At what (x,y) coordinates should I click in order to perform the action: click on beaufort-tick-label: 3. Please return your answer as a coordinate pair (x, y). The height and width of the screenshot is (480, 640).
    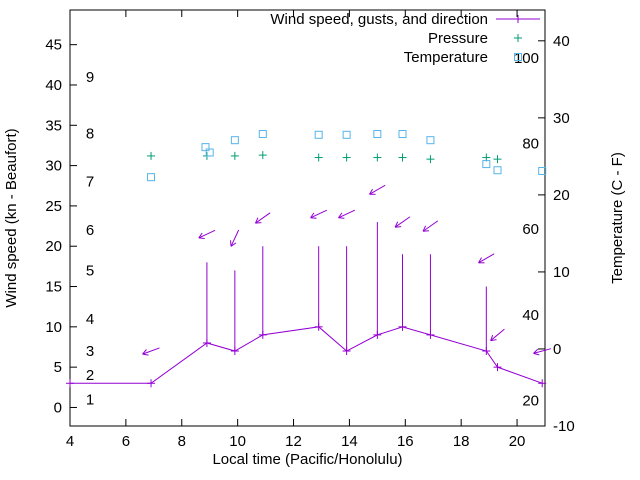
    Looking at the image, I should click on (90, 351).